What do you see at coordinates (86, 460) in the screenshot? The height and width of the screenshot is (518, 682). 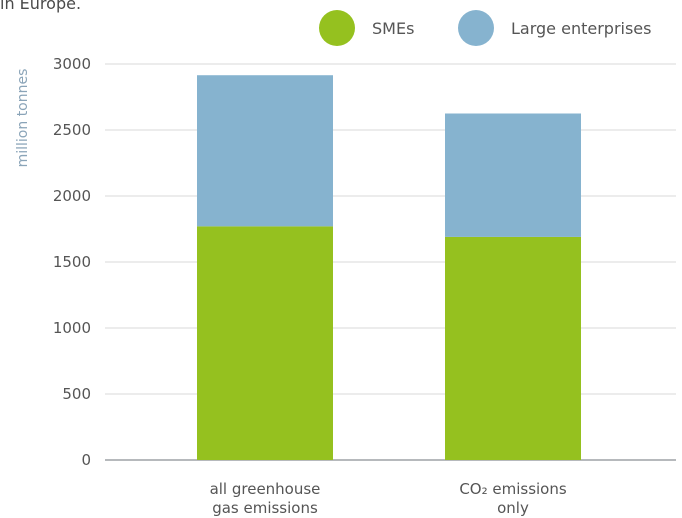 I see `y-tick-label: 0` at bounding box center [86, 460].